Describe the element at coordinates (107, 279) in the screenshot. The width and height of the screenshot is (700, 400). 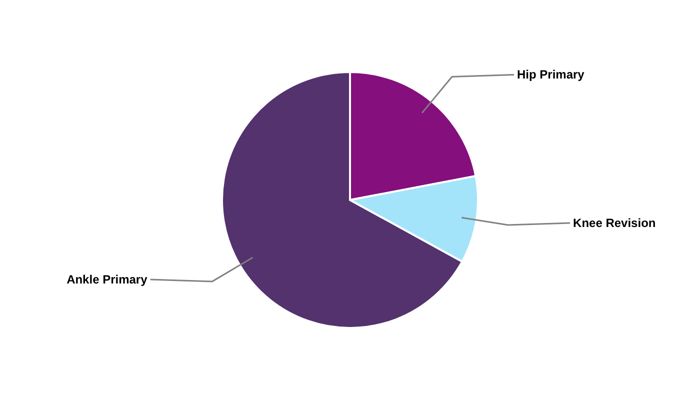
I see `slice-label: Ankle Primary` at that location.